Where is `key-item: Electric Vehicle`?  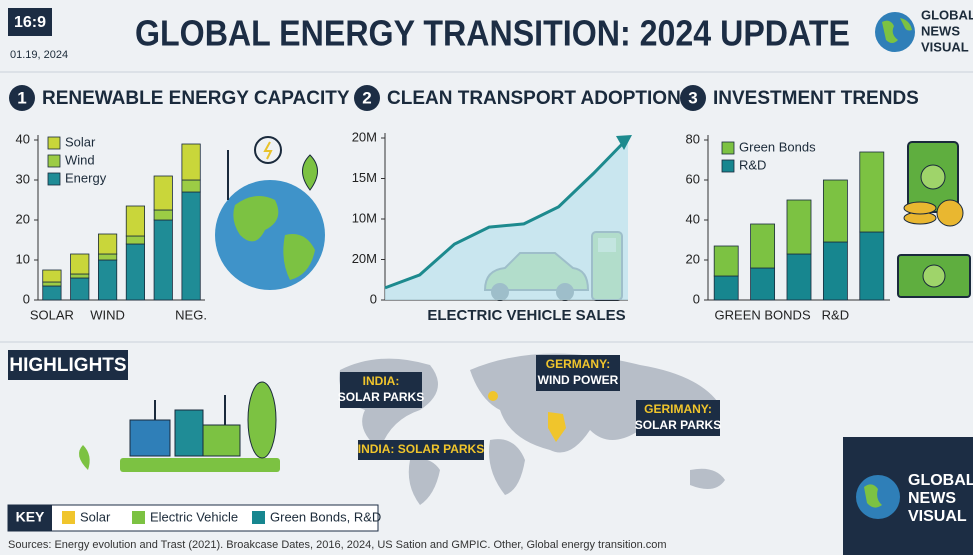 key-item: Electric Vehicle is located at coordinates (194, 516).